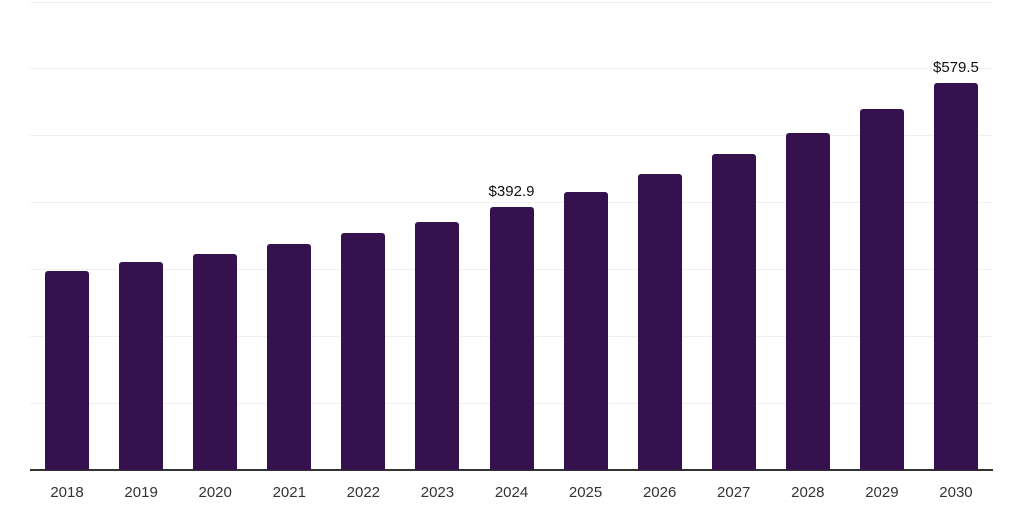 The width and height of the screenshot is (1024, 512). What do you see at coordinates (734, 492) in the screenshot?
I see `x-axis-tick-label: 2027` at bounding box center [734, 492].